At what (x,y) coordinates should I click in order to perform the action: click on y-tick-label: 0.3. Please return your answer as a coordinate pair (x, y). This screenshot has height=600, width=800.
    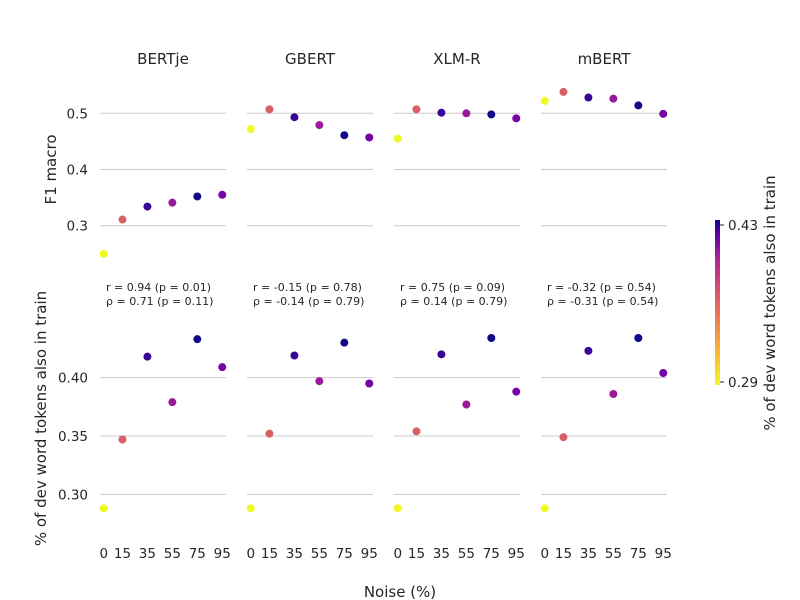
    Looking at the image, I should click on (77, 227).